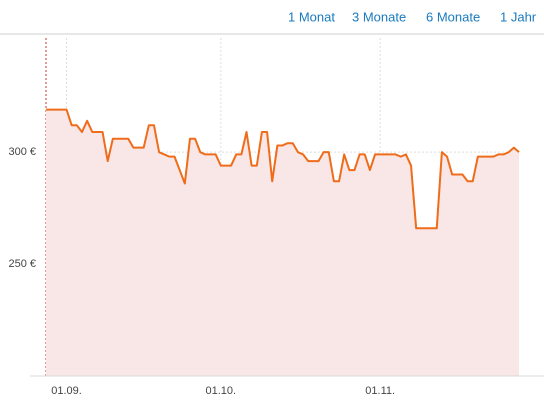  Describe the element at coordinates (221, 391) in the screenshot. I see `x-tick-label: 01.10.` at that location.